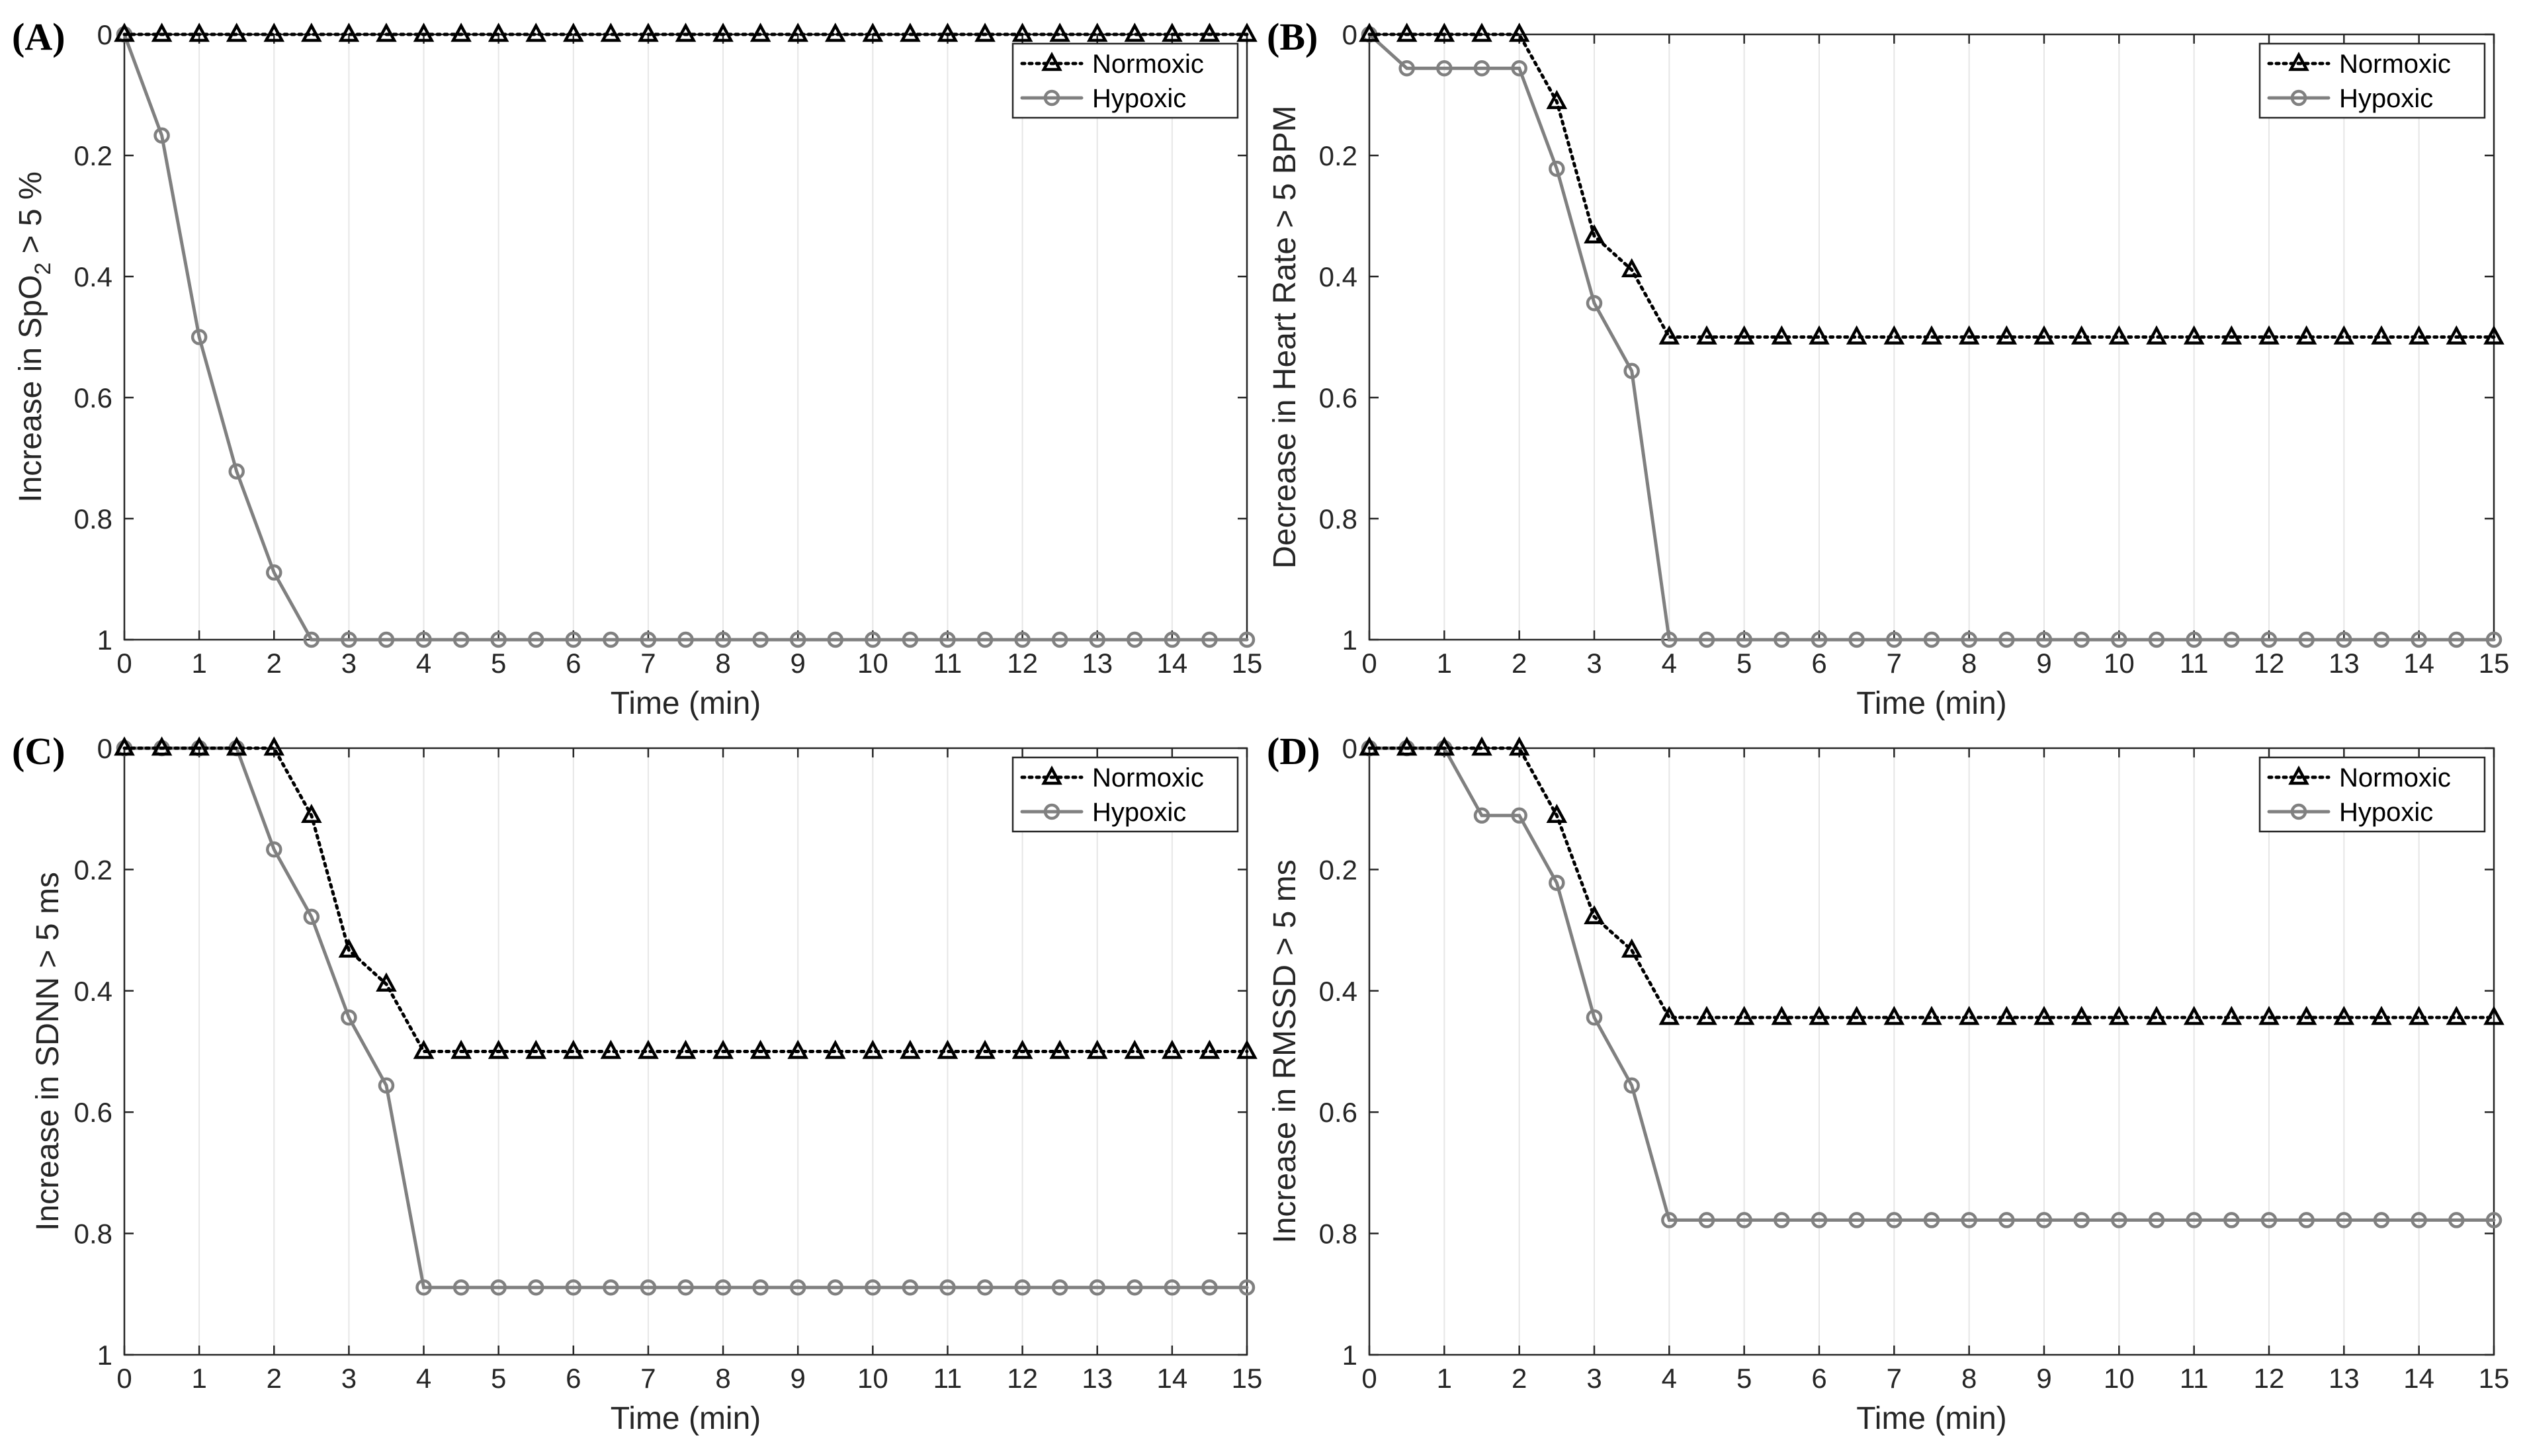 The height and width of the screenshot is (1456, 2525). What do you see at coordinates (43, 269) in the screenshot?
I see `y-axis-title-part: 2` at bounding box center [43, 269].